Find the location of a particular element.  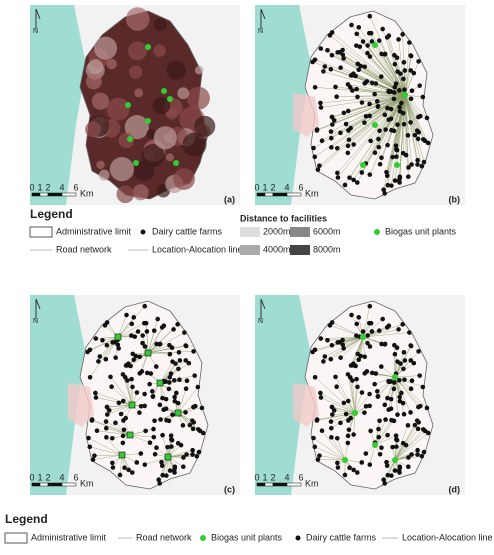

scale-label: 1 is located at coordinates (264, 187).